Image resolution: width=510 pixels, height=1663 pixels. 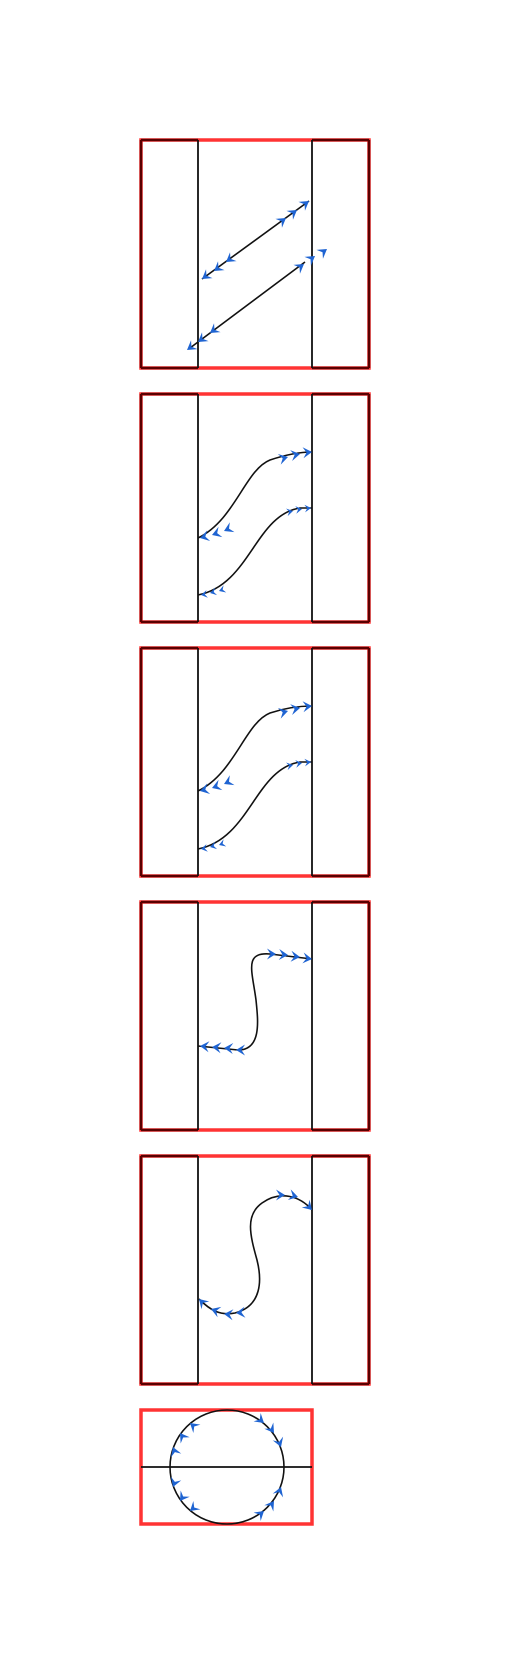 What do you see at coordinates (227, 1438) in the screenshot?
I see `upper-arc` at bounding box center [227, 1438].